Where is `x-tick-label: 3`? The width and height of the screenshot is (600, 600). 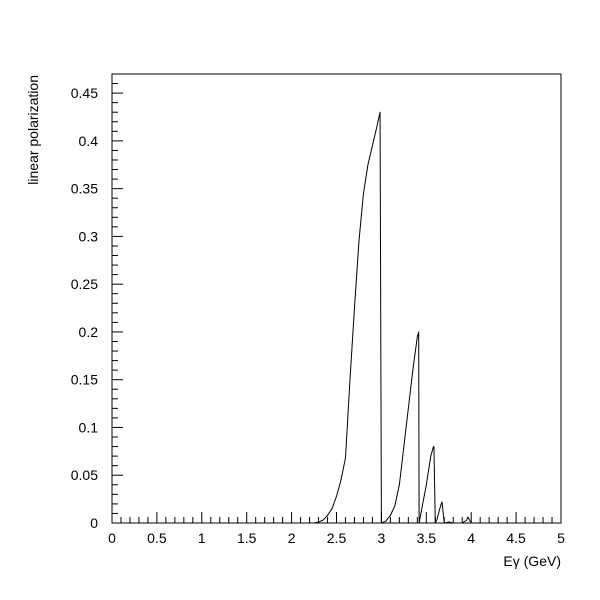 x-tick-label: 3 is located at coordinates (382, 538).